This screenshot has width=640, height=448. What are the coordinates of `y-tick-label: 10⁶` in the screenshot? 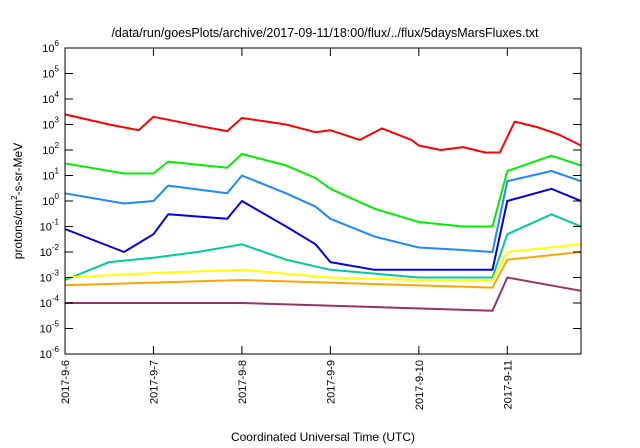 It's located at (50, 47).